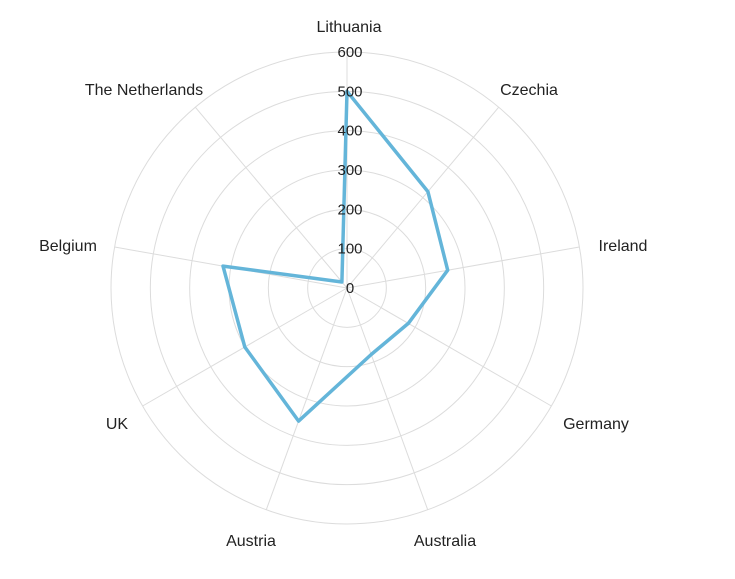 This screenshot has width=735, height=579. What do you see at coordinates (144, 90) in the screenshot?
I see `category-label-the-netherlands: The Netherlands` at bounding box center [144, 90].